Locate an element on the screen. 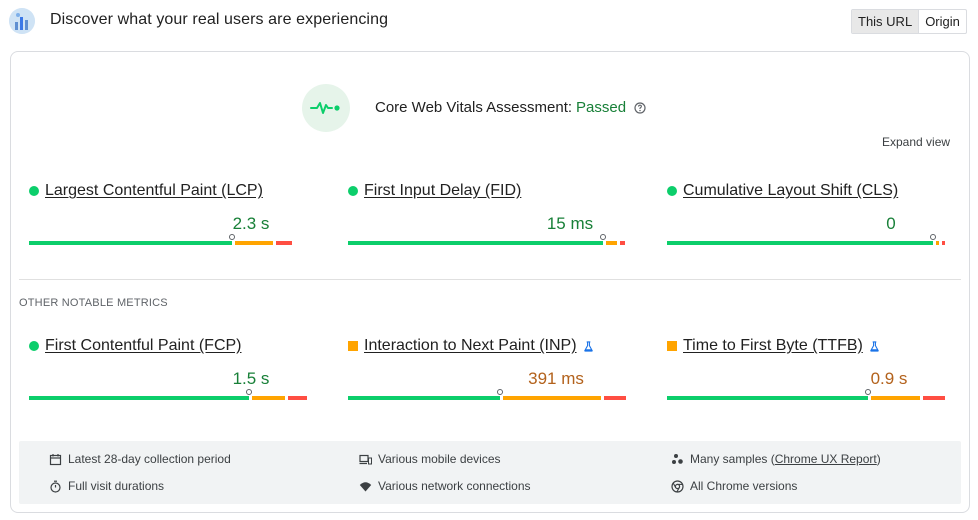 This screenshot has height=520, width=978. chrome-ux-report-link: Chrome UX Report is located at coordinates (825, 459).